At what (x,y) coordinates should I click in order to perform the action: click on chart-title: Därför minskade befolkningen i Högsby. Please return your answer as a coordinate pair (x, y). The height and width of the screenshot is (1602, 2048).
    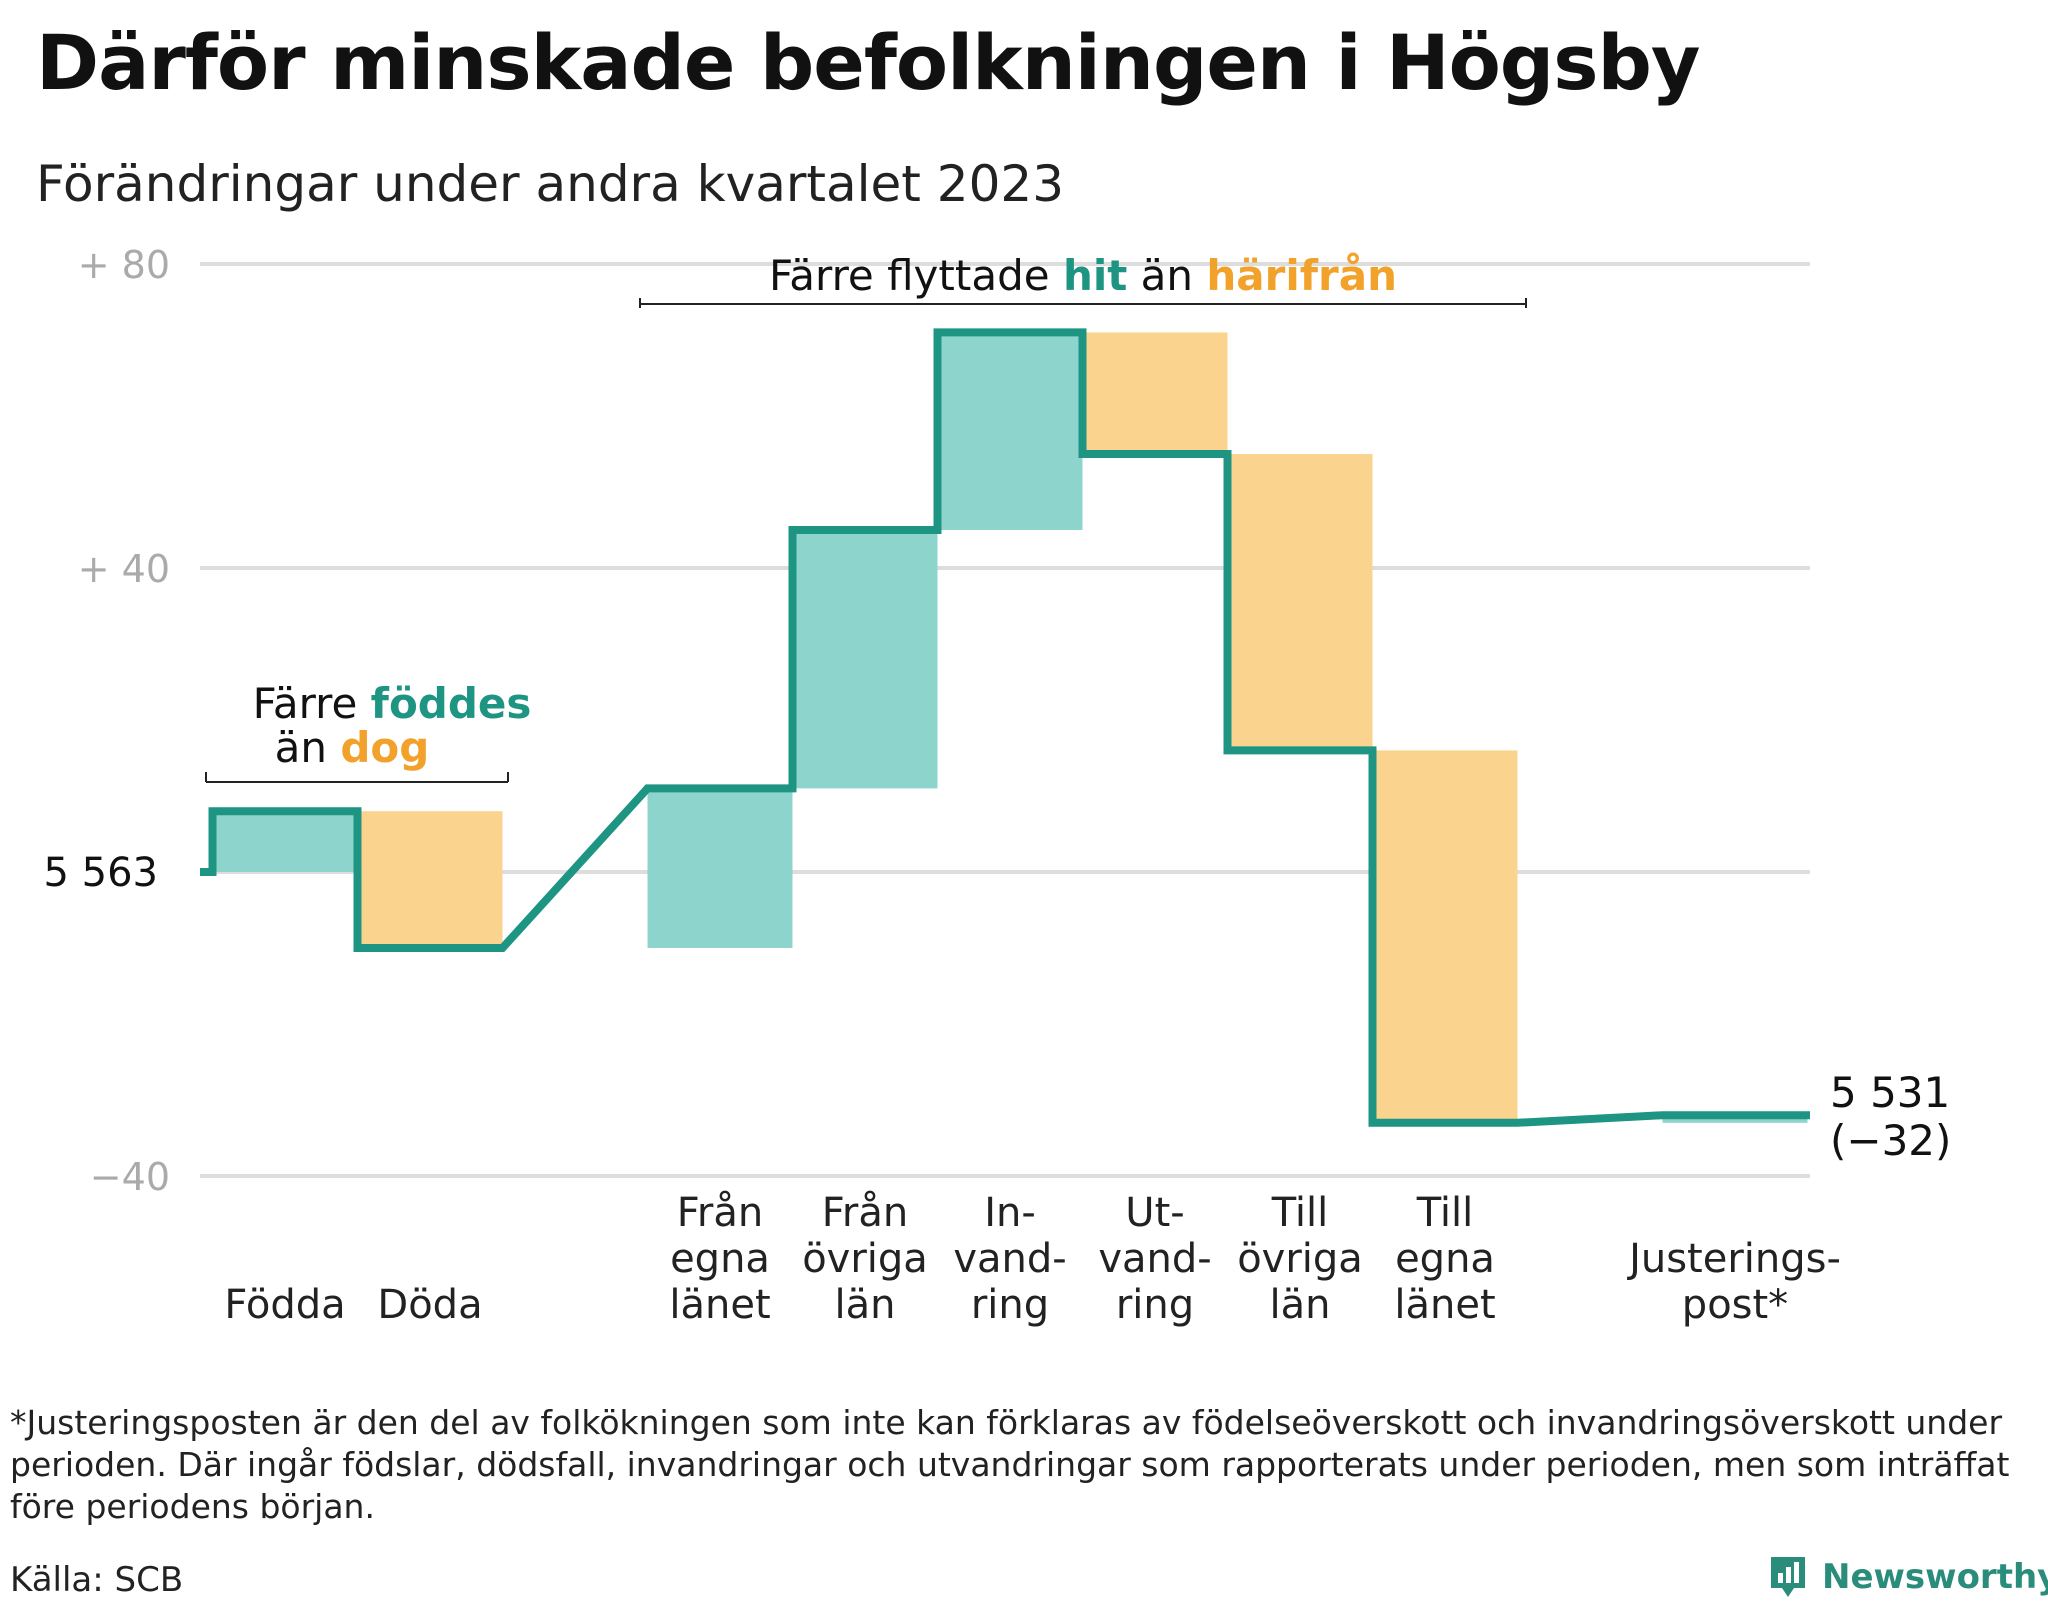
    Looking at the image, I should click on (868, 62).